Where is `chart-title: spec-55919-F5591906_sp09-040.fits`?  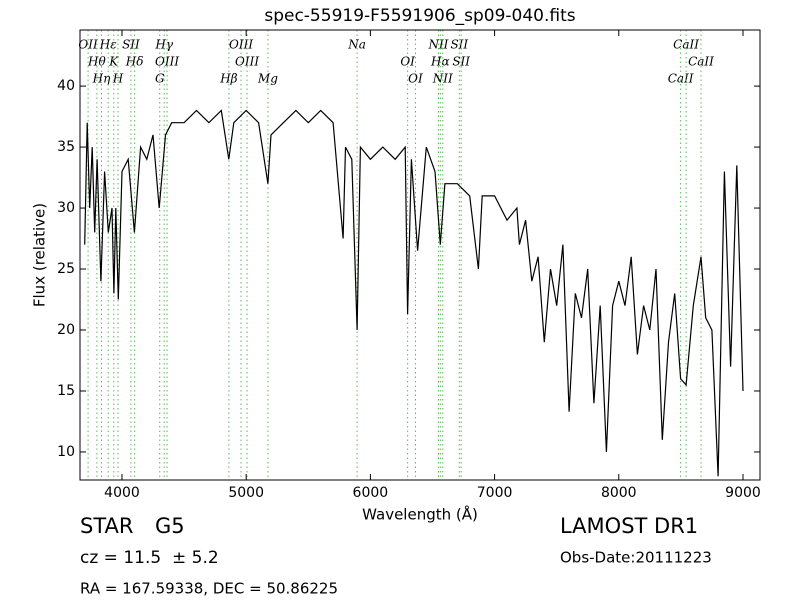
chart-title: spec-55919-F5591906_sp09-040.fits is located at coordinates (419, 16).